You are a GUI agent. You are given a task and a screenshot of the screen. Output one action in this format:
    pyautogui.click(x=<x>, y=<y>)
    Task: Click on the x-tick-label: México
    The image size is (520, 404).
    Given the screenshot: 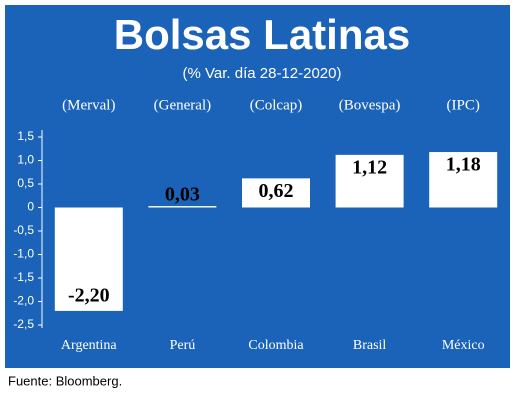 What is the action you would take?
    pyautogui.click(x=463, y=345)
    